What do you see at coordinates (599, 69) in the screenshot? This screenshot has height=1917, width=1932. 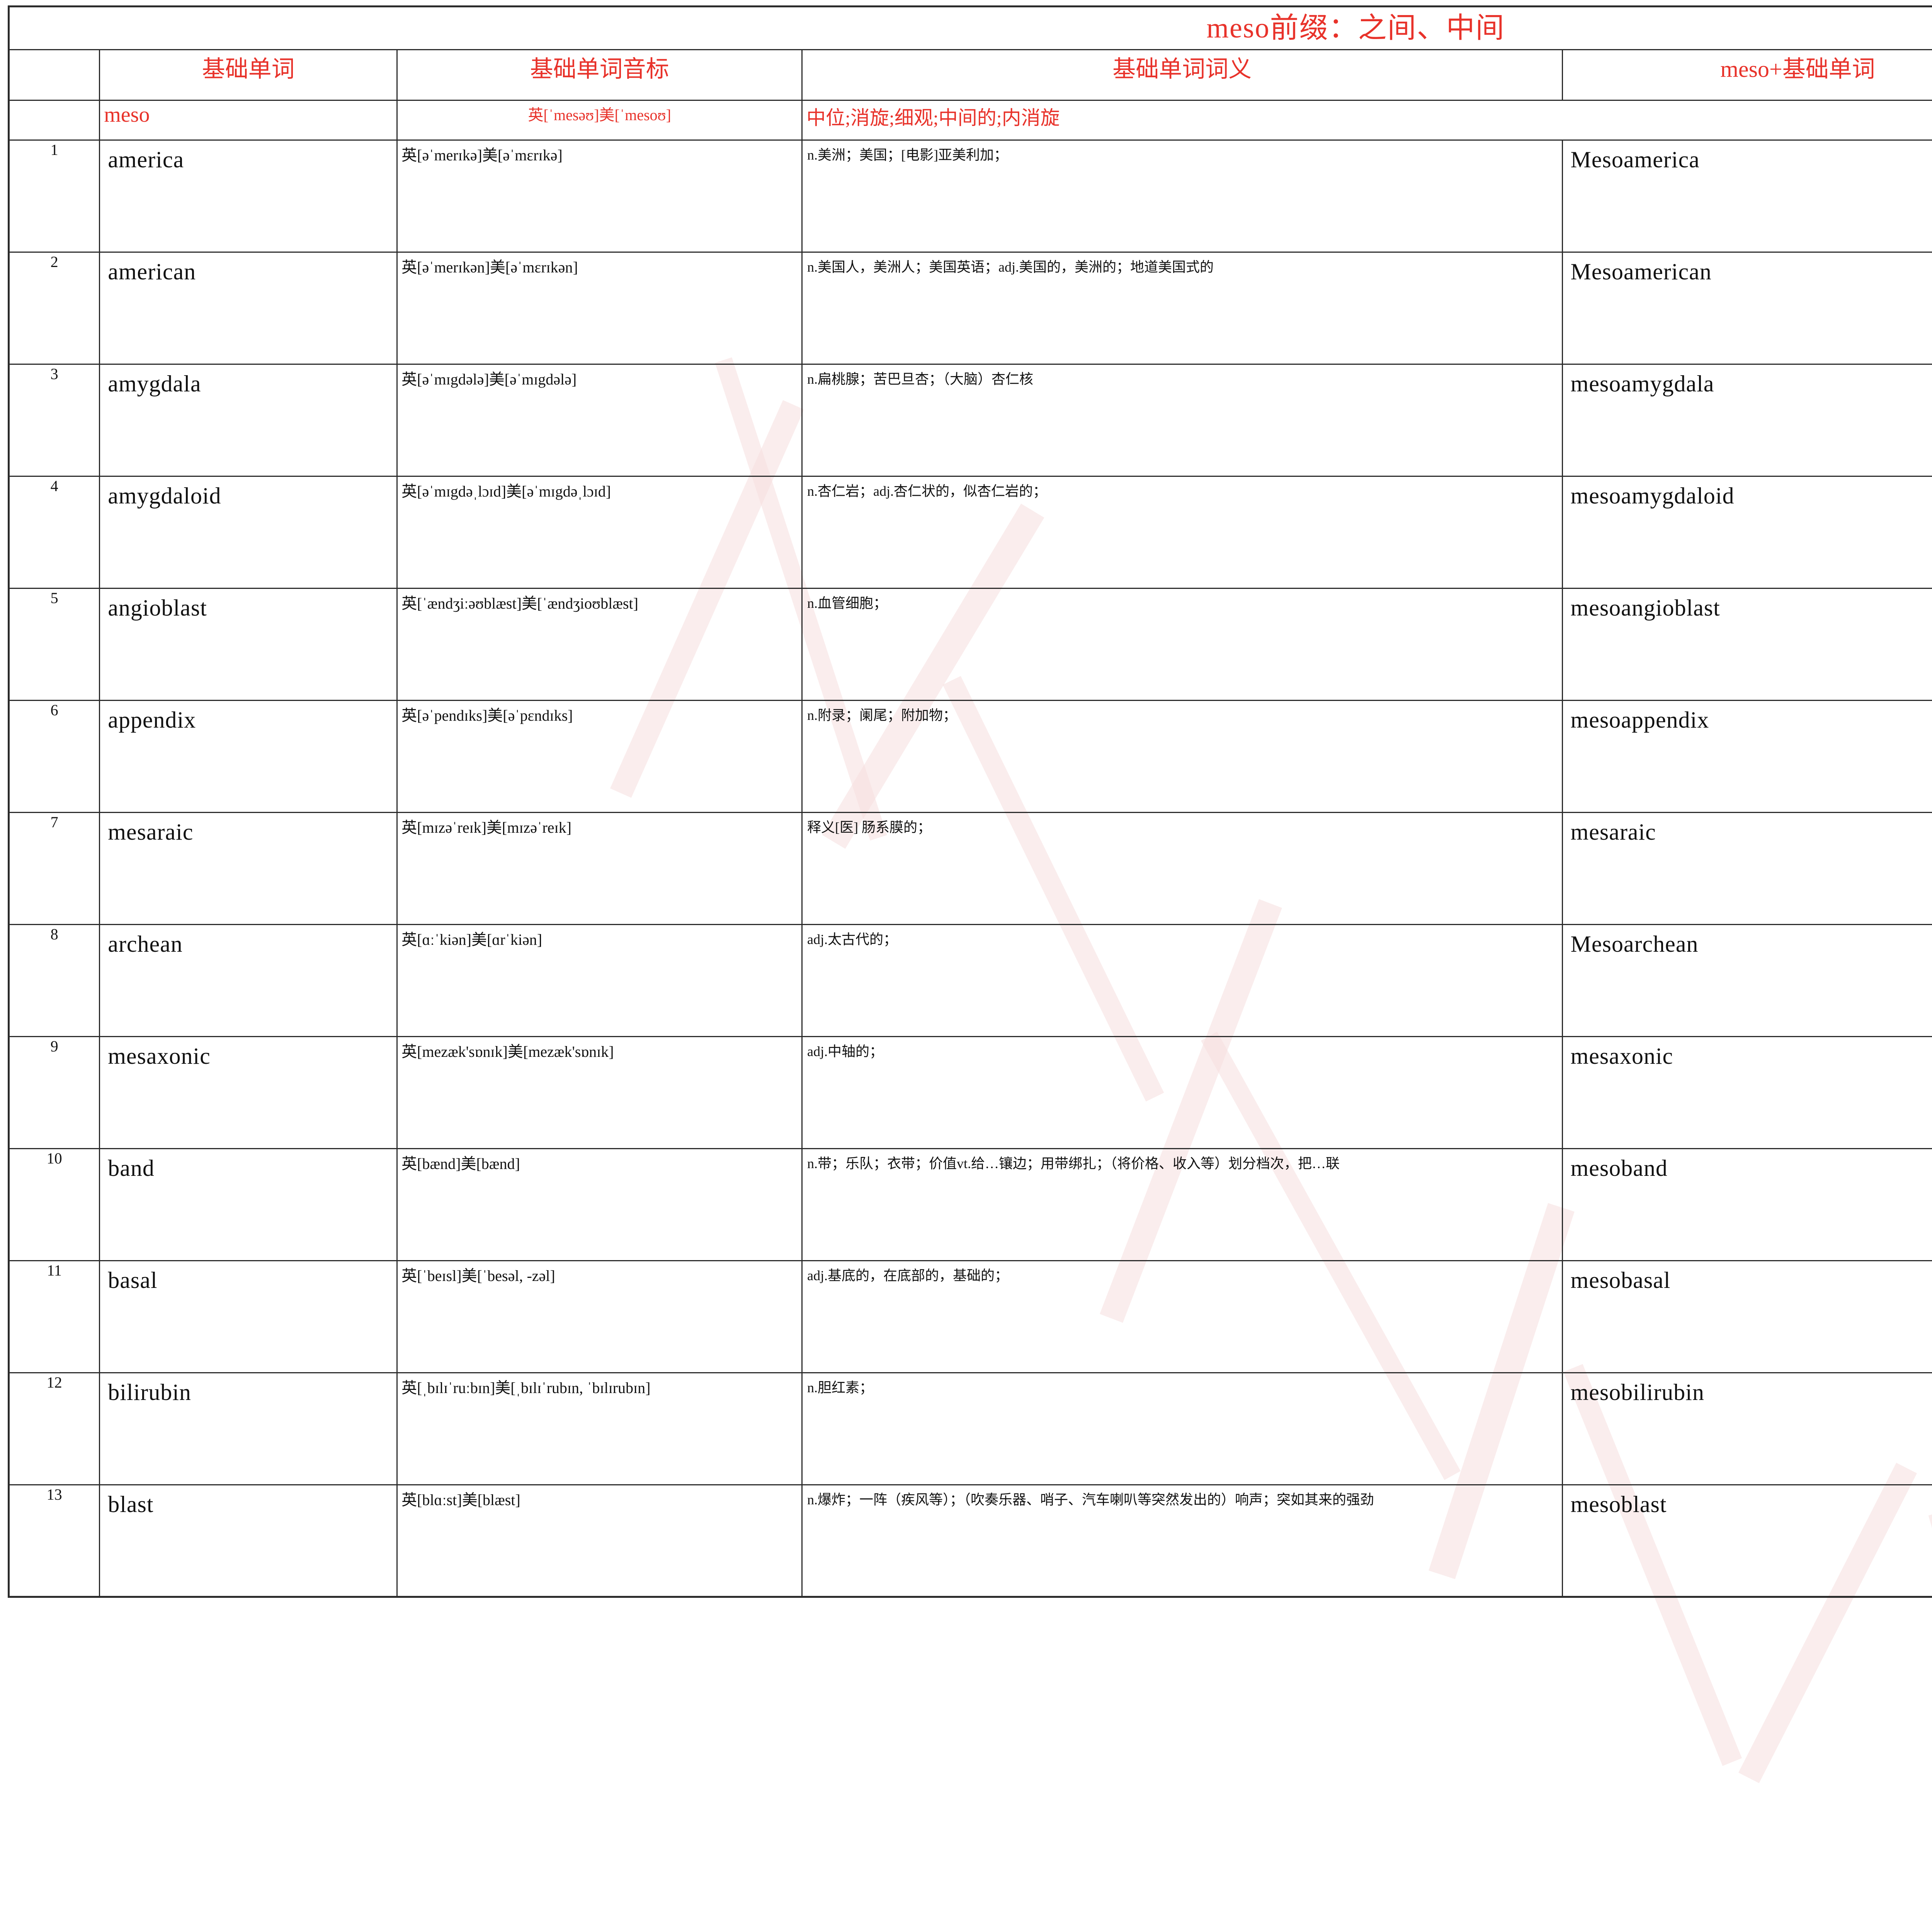 I see `header-base-ipa-label: 基础单词音标` at bounding box center [599, 69].